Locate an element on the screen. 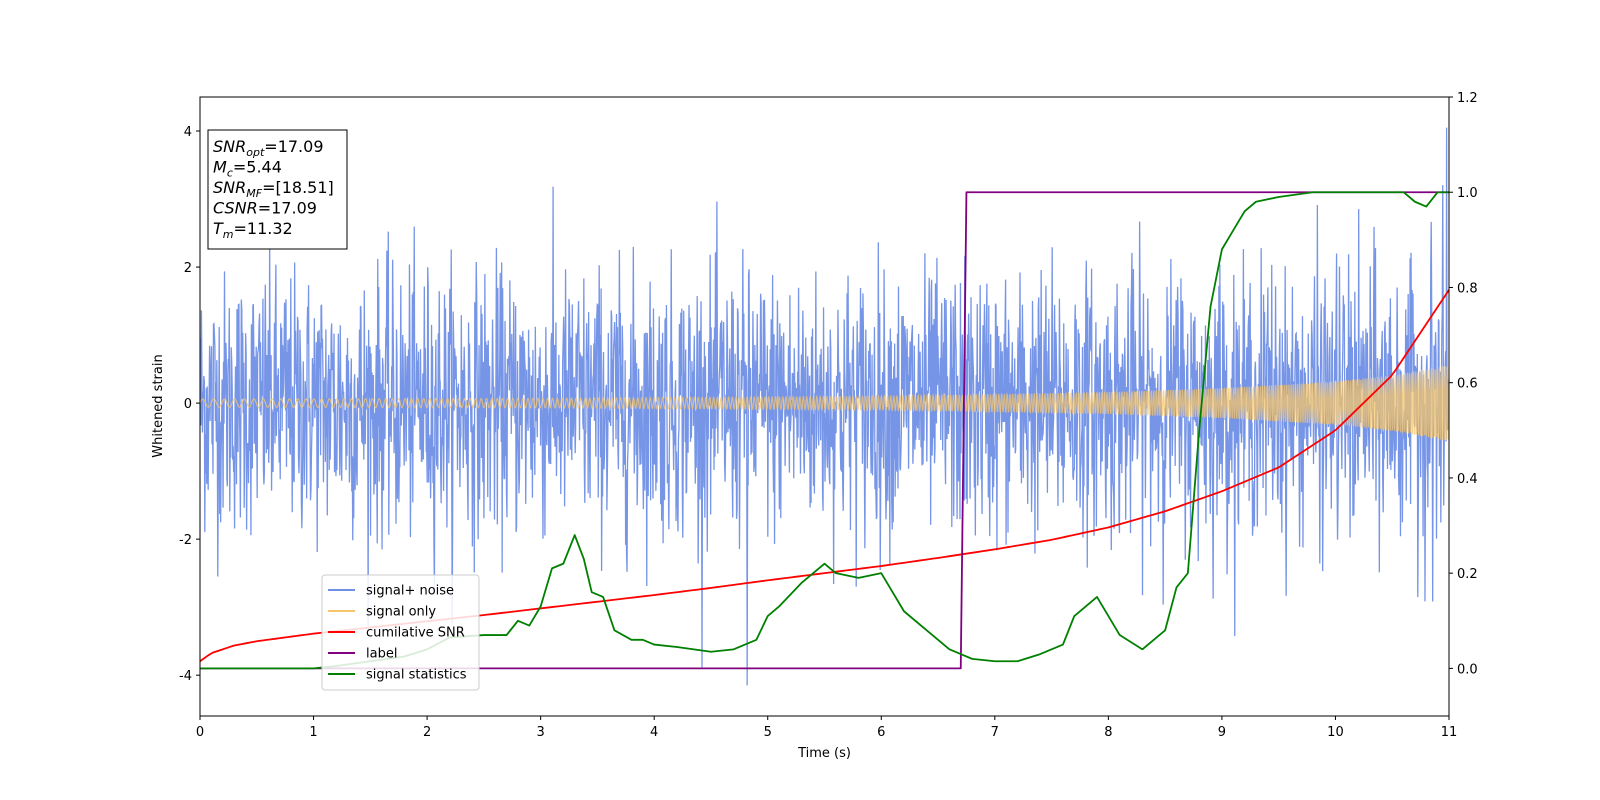 Image resolution: width=1600 pixels, height=800 pixels. annotation-line: Tm=11.32 is located at coordinates (253, 230).